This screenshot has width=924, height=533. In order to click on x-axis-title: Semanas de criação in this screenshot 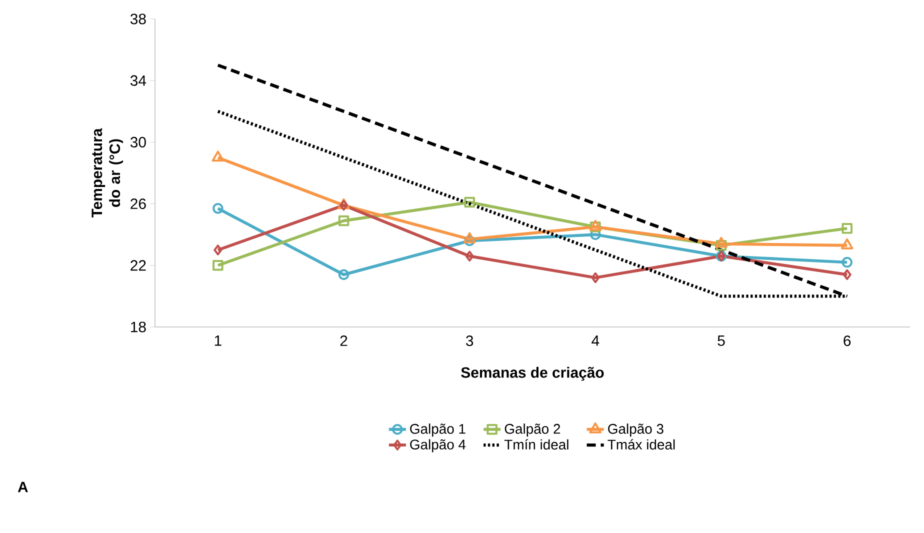, I will do `click(532, 373)`.